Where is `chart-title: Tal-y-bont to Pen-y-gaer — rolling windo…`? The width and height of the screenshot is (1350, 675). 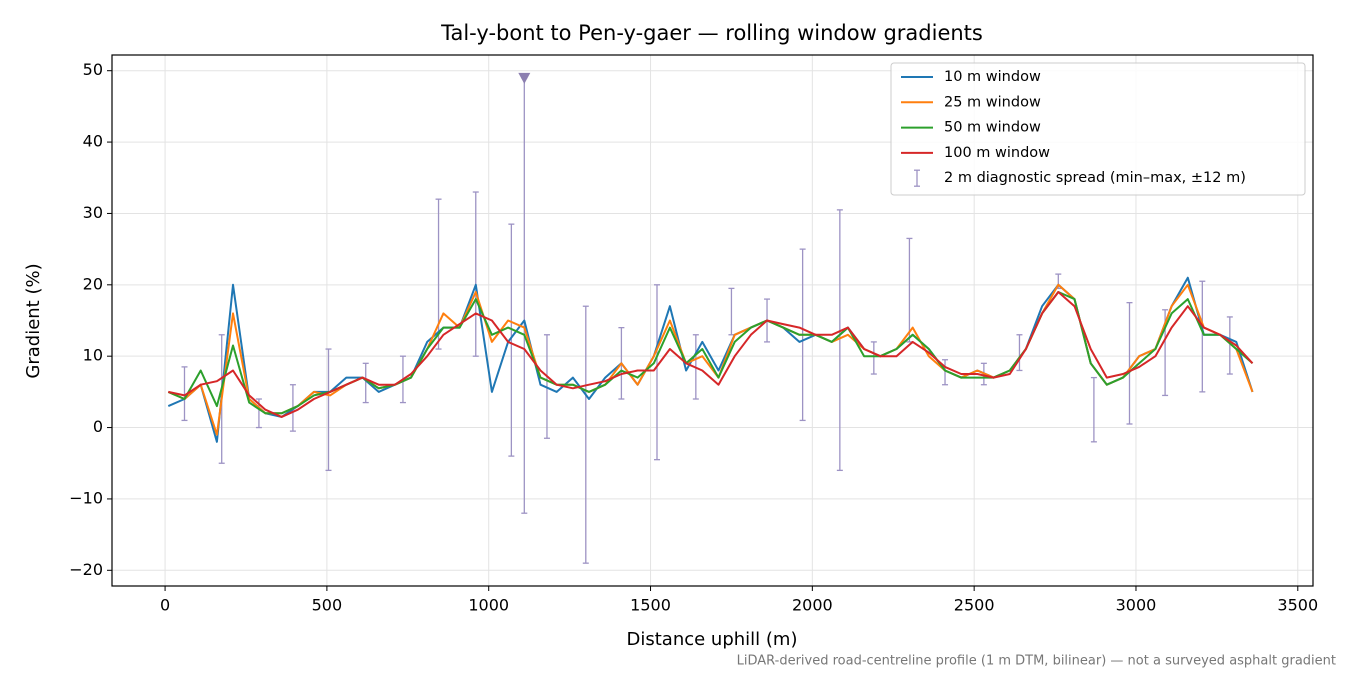 chart-title: Tal-y-bont to Pen-y-gaer — rolling windo… is located at coordinates (711, 33).